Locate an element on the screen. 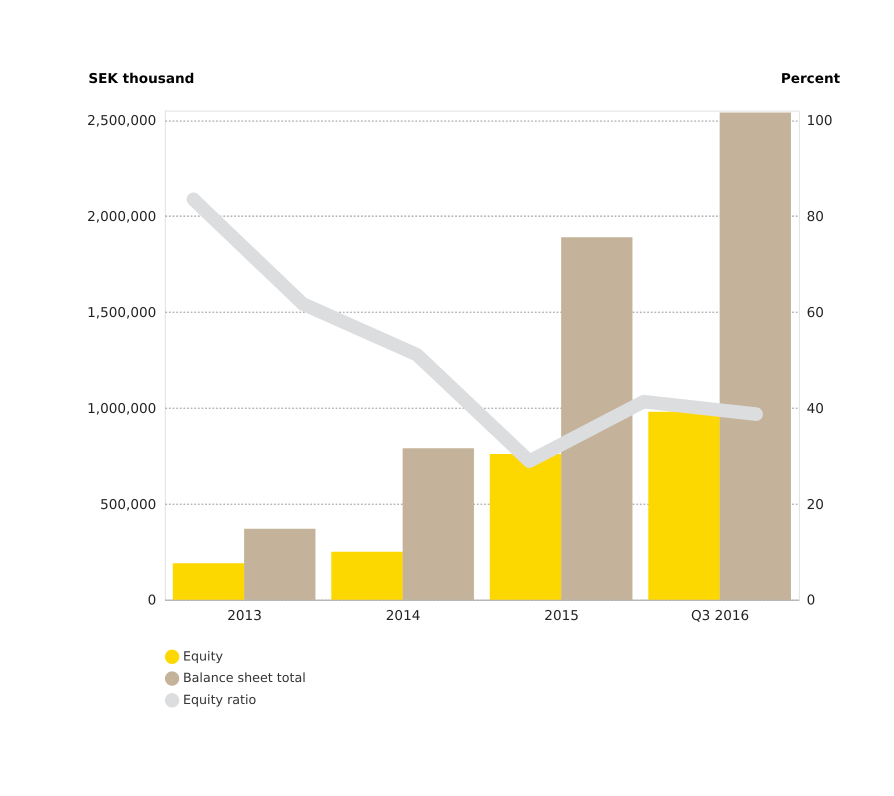 The image size is (894, 796). y2-tick-label: 0 is located at coordinates (811, 600).